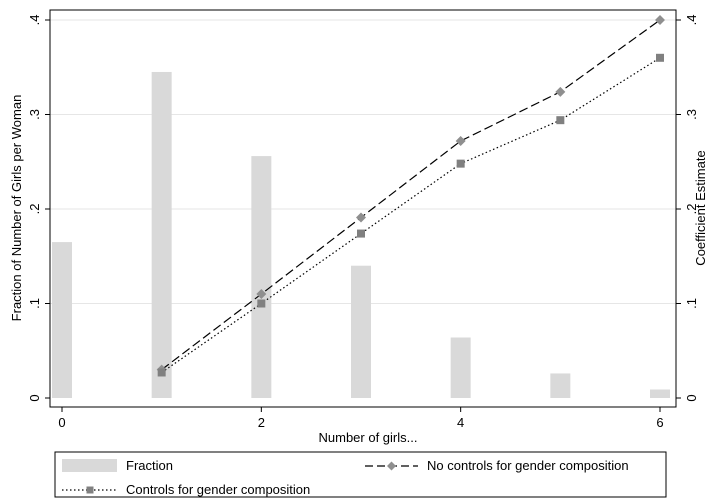  Describe the element at coordinates (90, 490) in the screenshot. I see `legend-marker-square-icon` at that location.